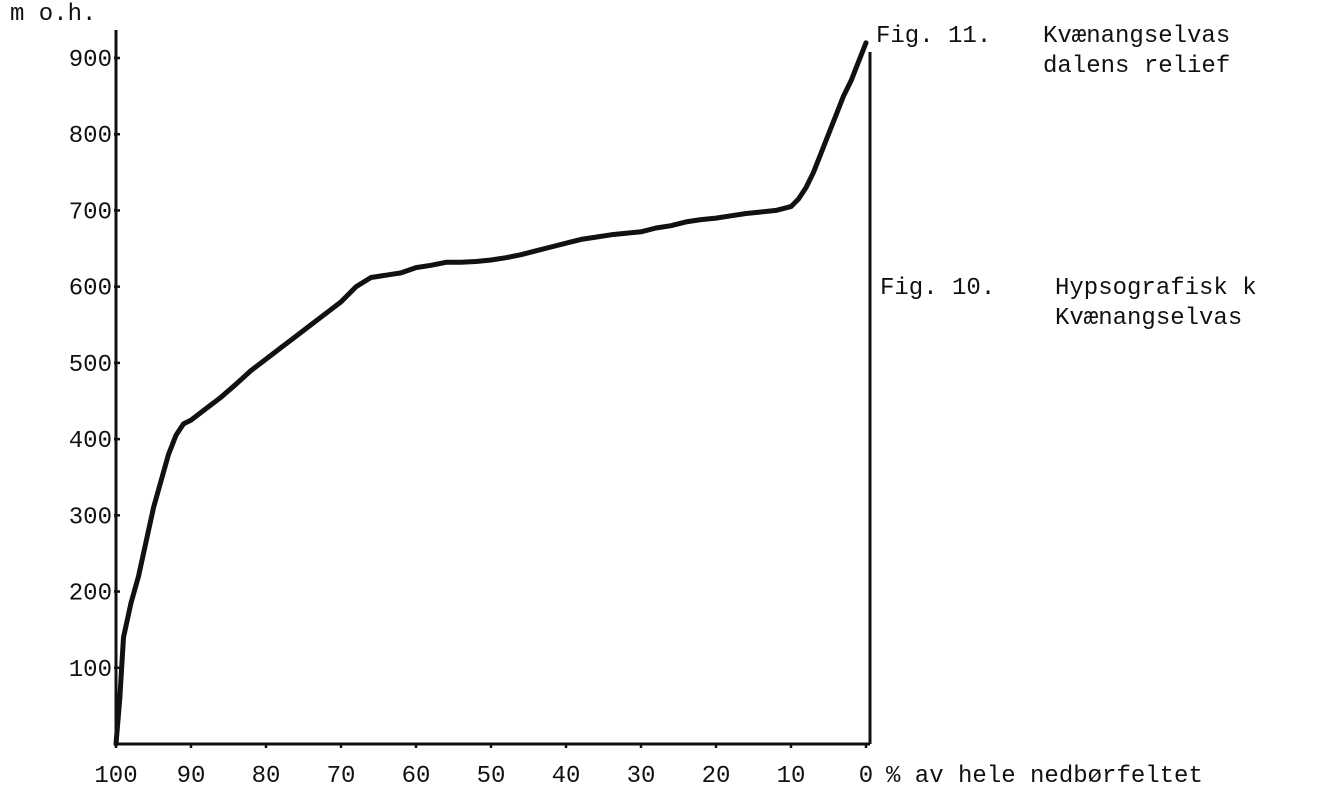  I want to click on caption-fig-10: Fig. 10. Hypsografisk k Kvænangselvas, so click(1068, 303).